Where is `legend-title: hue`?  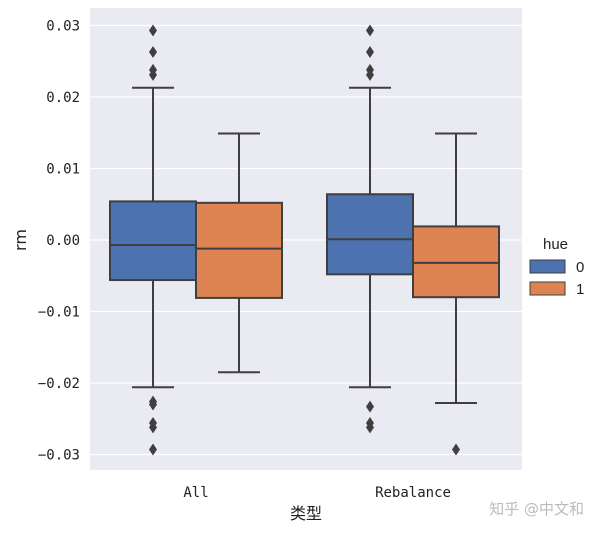 legend-title: hue is located at coordinates (555, 244).